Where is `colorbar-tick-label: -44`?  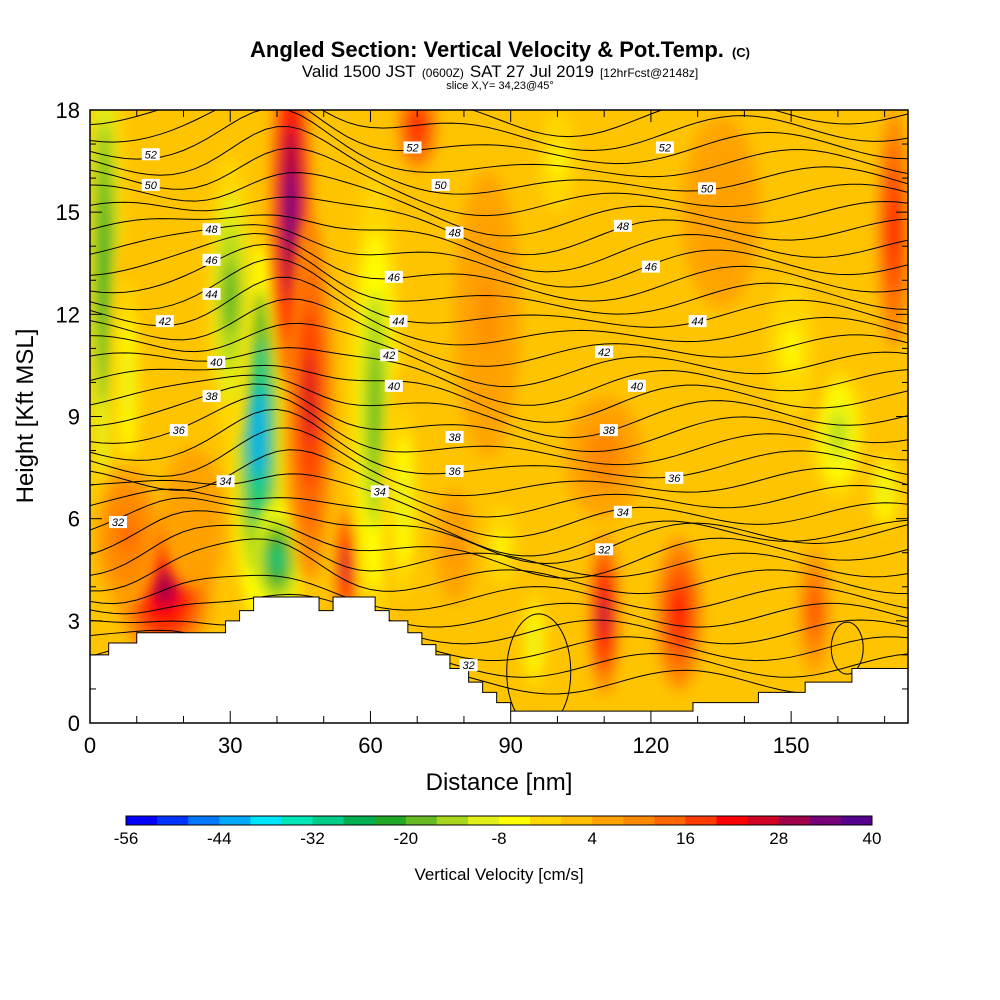
colorbar-tick-label: -44 is located at coordinates (219, 838).